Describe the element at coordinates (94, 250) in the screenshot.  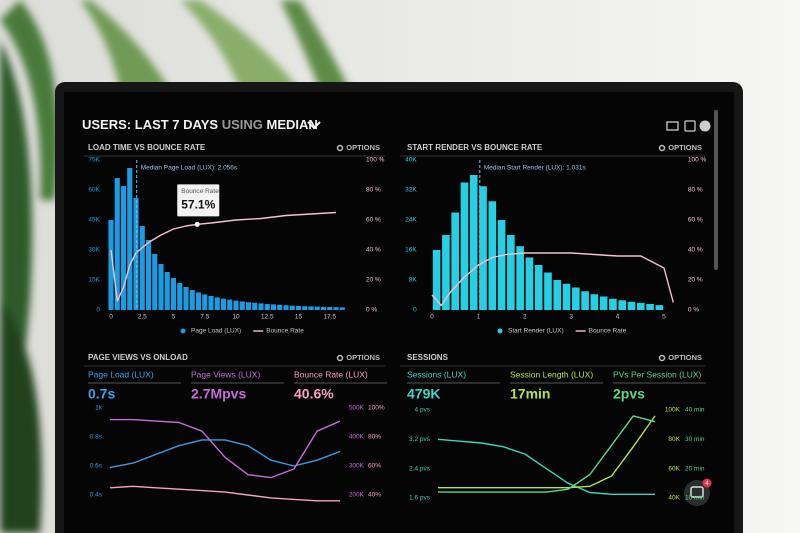
I see `y-tick-label: 30K` at that location.